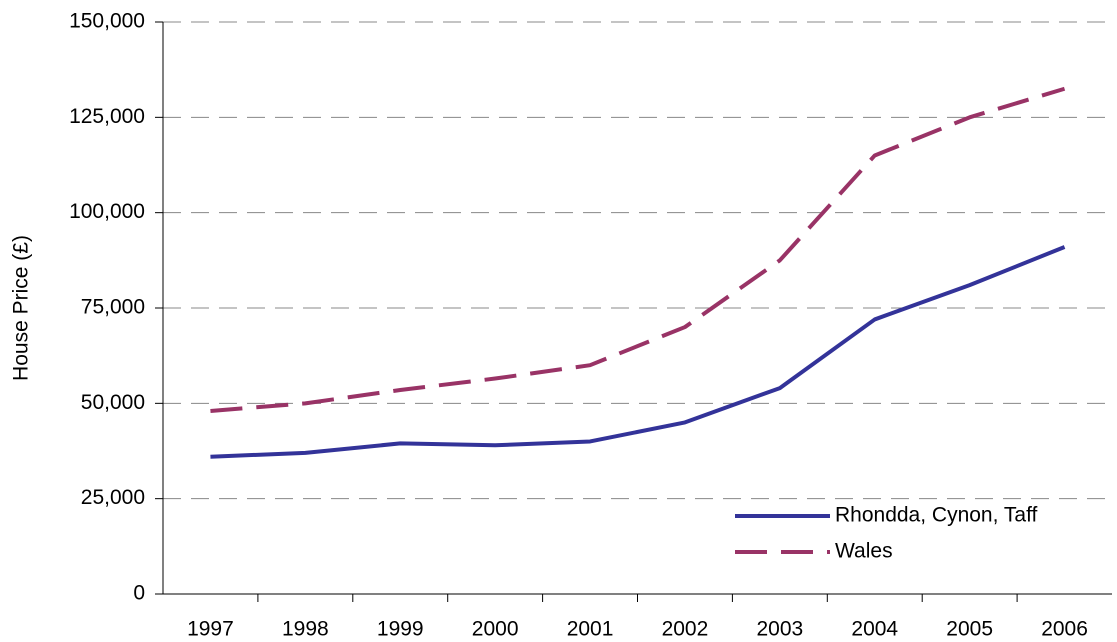  Describe the element at coordinates (685, 629) in the screenshot. I see `x-tick-label: 2002` at that location.